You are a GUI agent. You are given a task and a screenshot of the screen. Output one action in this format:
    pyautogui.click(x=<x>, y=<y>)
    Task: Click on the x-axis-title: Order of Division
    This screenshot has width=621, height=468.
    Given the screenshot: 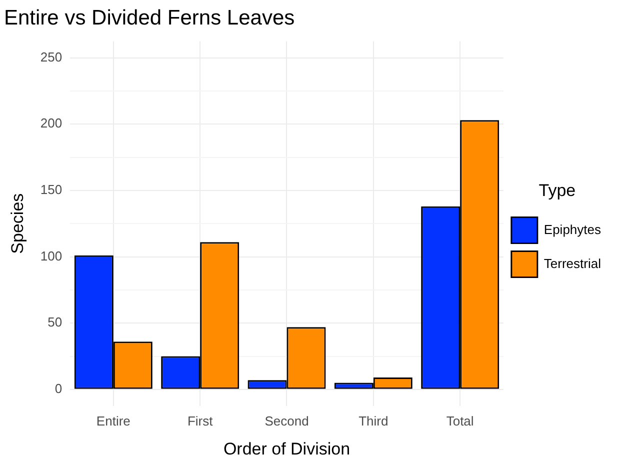 What is the action you would take?
    pyautogui.click(x=286, y=448)
    